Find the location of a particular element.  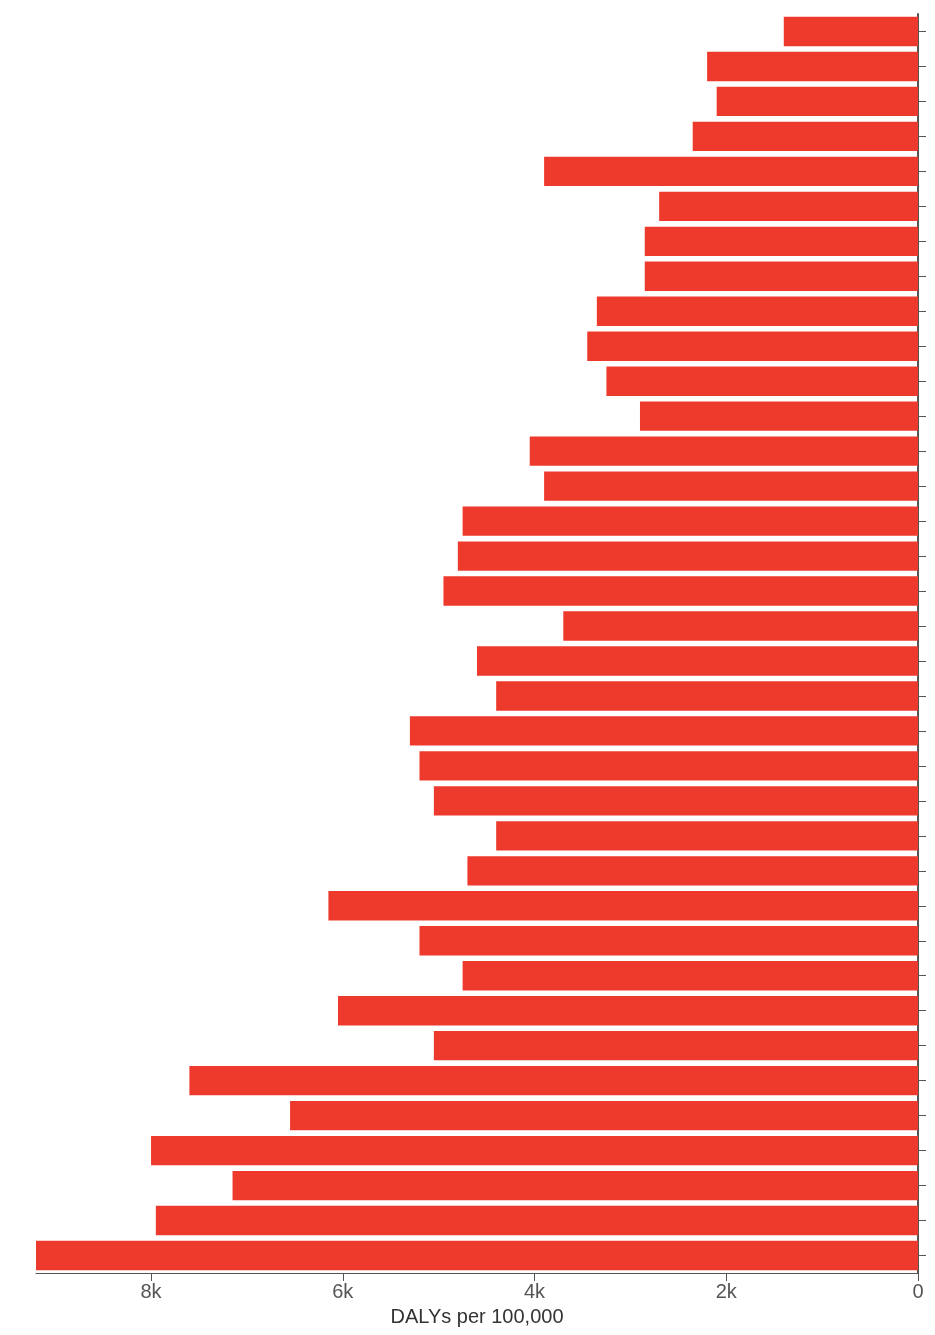

x-axis-title: DALYs per 100,000 is located at coordinates (477, 1315).